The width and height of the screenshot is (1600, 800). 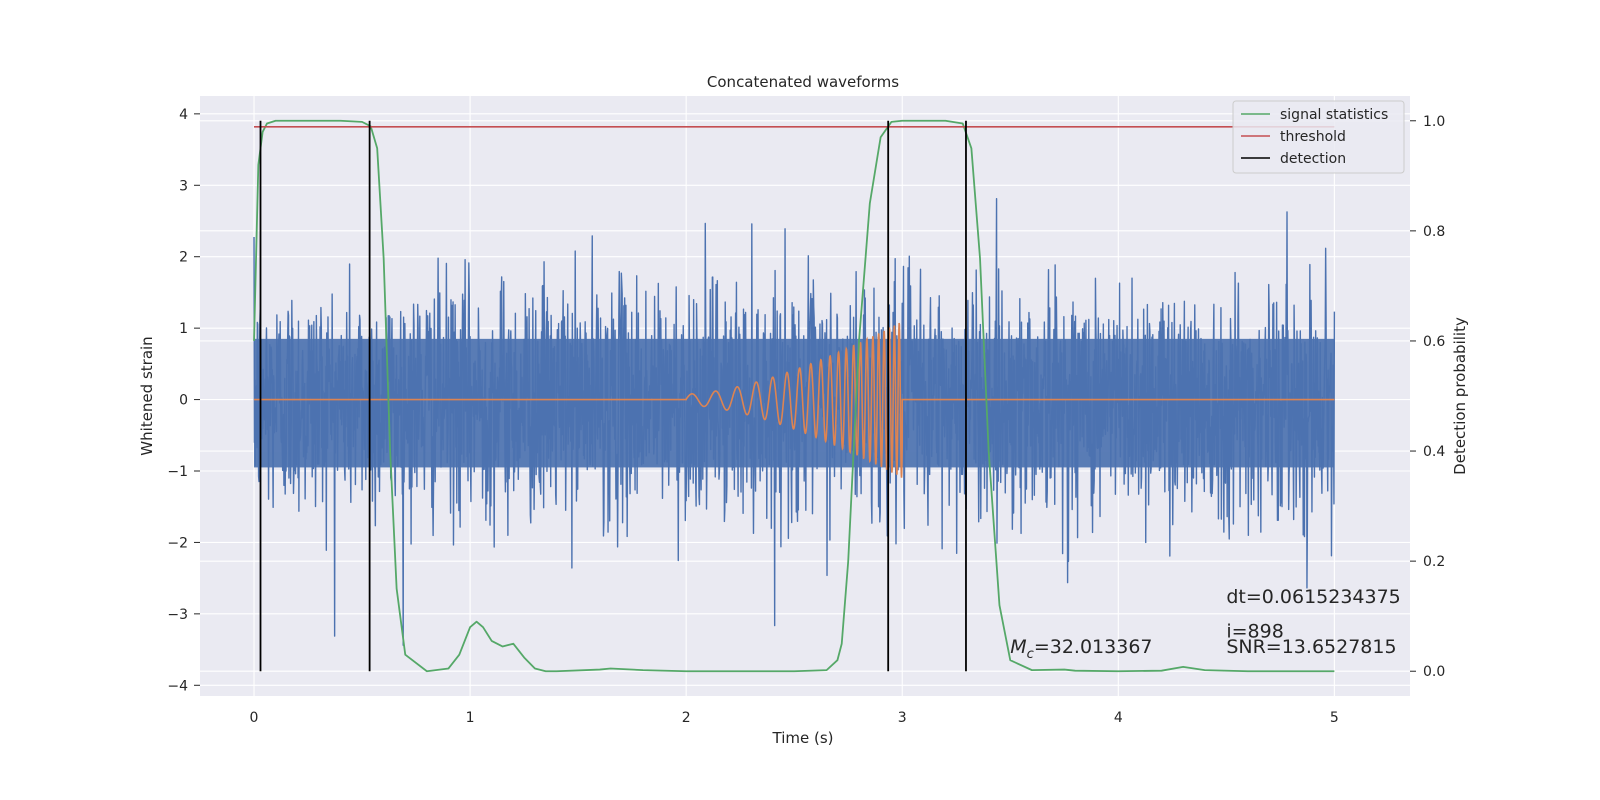 I want to click on y-tick-label: 1, so click(x=183, y=329).